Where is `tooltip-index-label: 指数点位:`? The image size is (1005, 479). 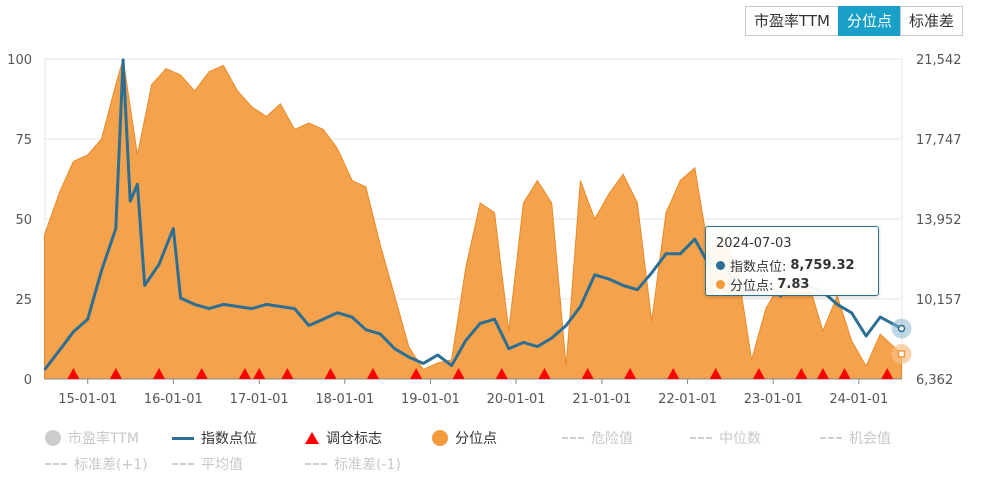
tooltip-index-label: 指数点位: is located at coordinates (758, 267).